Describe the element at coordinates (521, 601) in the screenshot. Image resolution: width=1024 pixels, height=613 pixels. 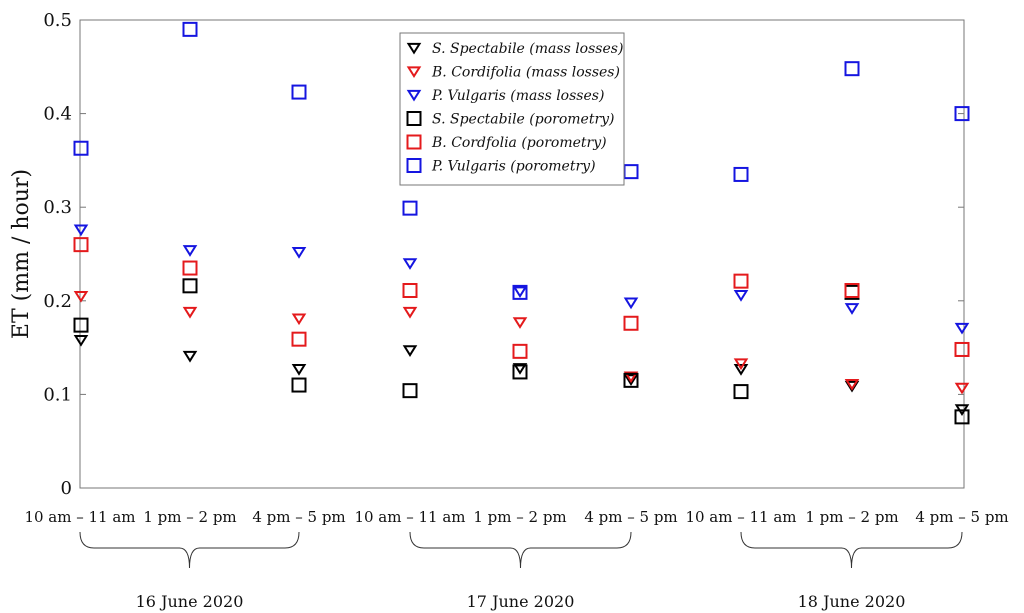
I see `group-label: 17 June 2020` at that location.